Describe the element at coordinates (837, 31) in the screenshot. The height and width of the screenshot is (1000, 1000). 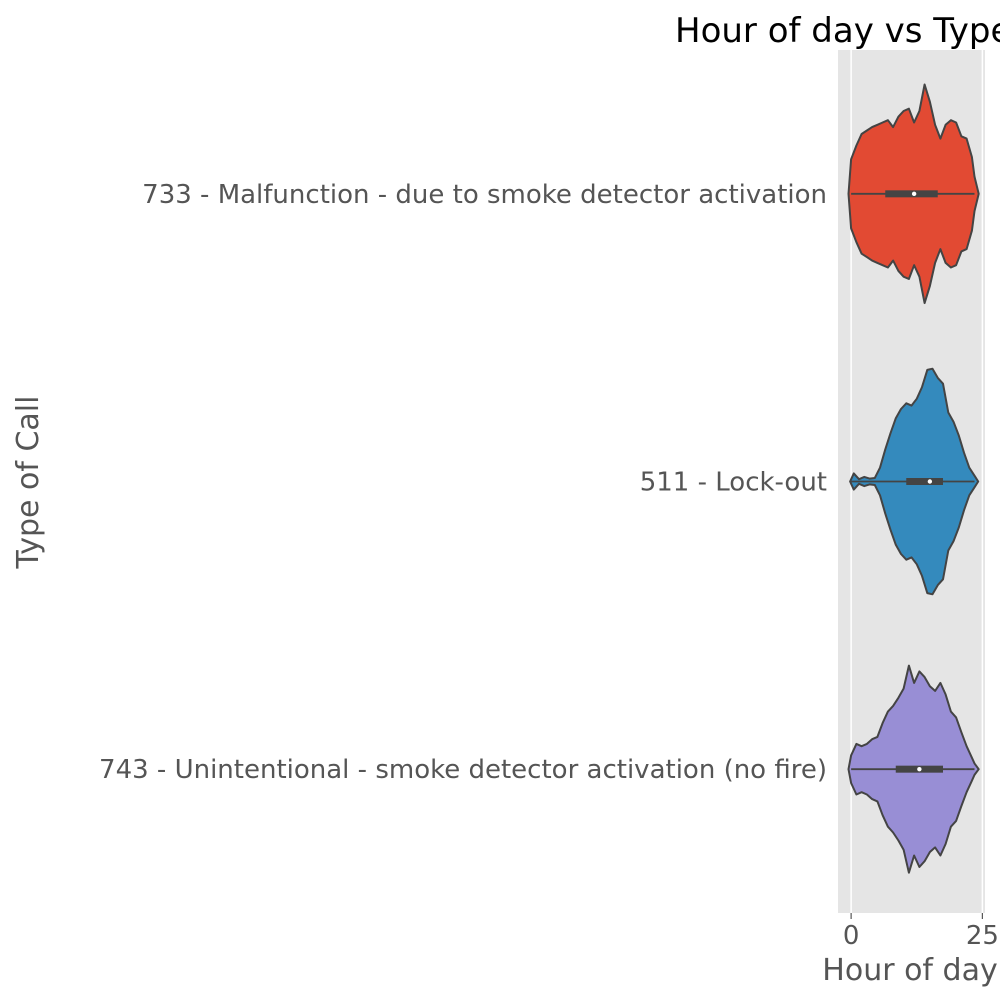
I see `chart-title: Hour of day vs Type of Call` at that location.